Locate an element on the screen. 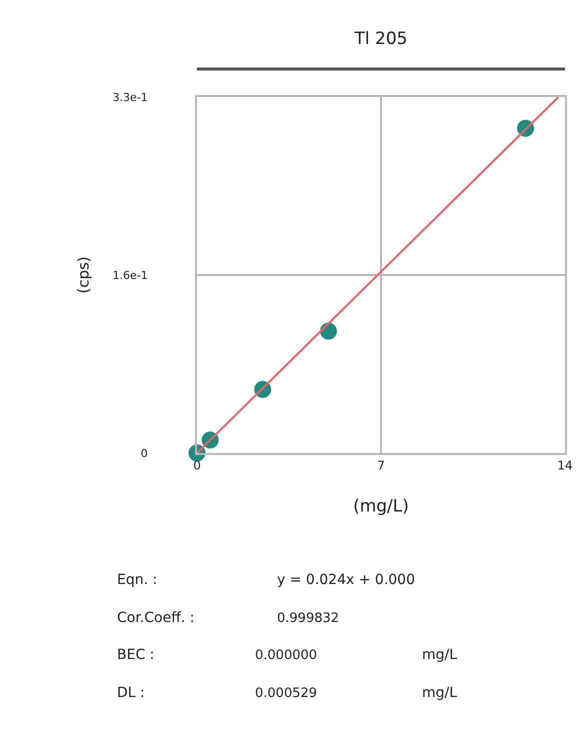 The image size is (581, 752). x-tick-label: 0 is located at coordinates (197, 465).